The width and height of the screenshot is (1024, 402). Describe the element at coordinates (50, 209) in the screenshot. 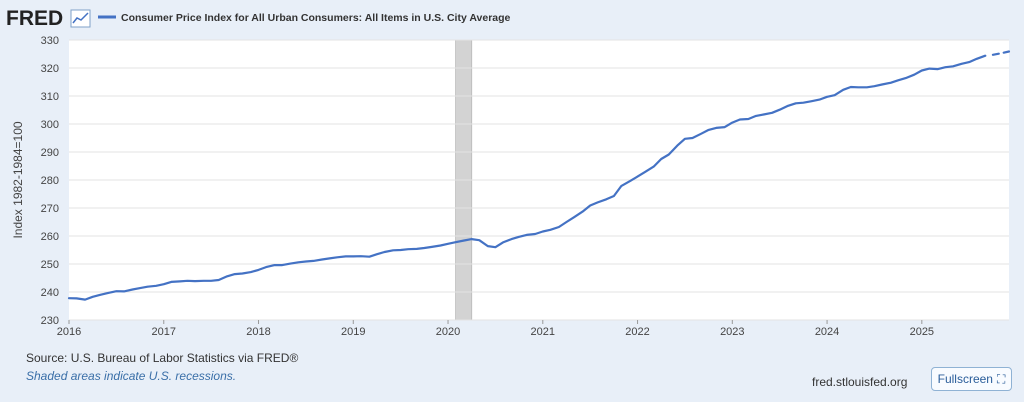

I see `y-tick-label: 270` at that location.